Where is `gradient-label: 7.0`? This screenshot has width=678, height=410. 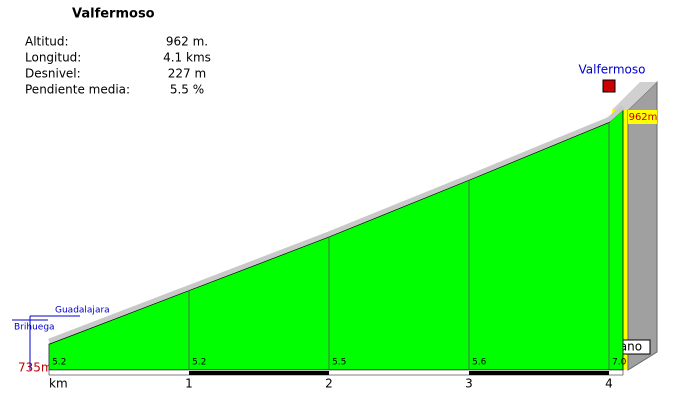
gradient-label: 7.0 is located at coordinates (619, 363).